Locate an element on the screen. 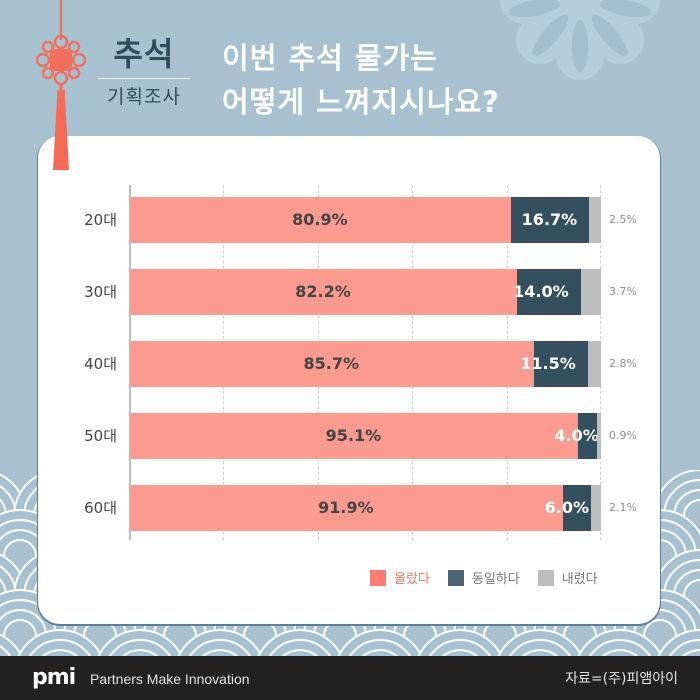 This screenshot has height=700, width=700. legend-item-up: 올랐다 is located at coordinates (400, 577).